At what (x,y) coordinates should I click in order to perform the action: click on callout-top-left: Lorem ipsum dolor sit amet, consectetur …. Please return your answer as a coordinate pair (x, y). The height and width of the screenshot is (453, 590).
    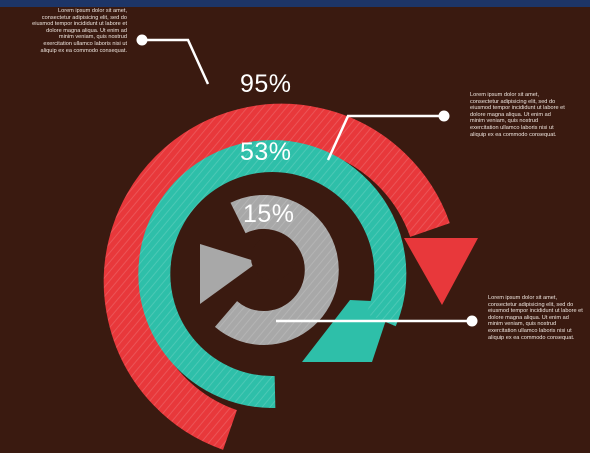
    Looking at the image, I should click on (63, 31).